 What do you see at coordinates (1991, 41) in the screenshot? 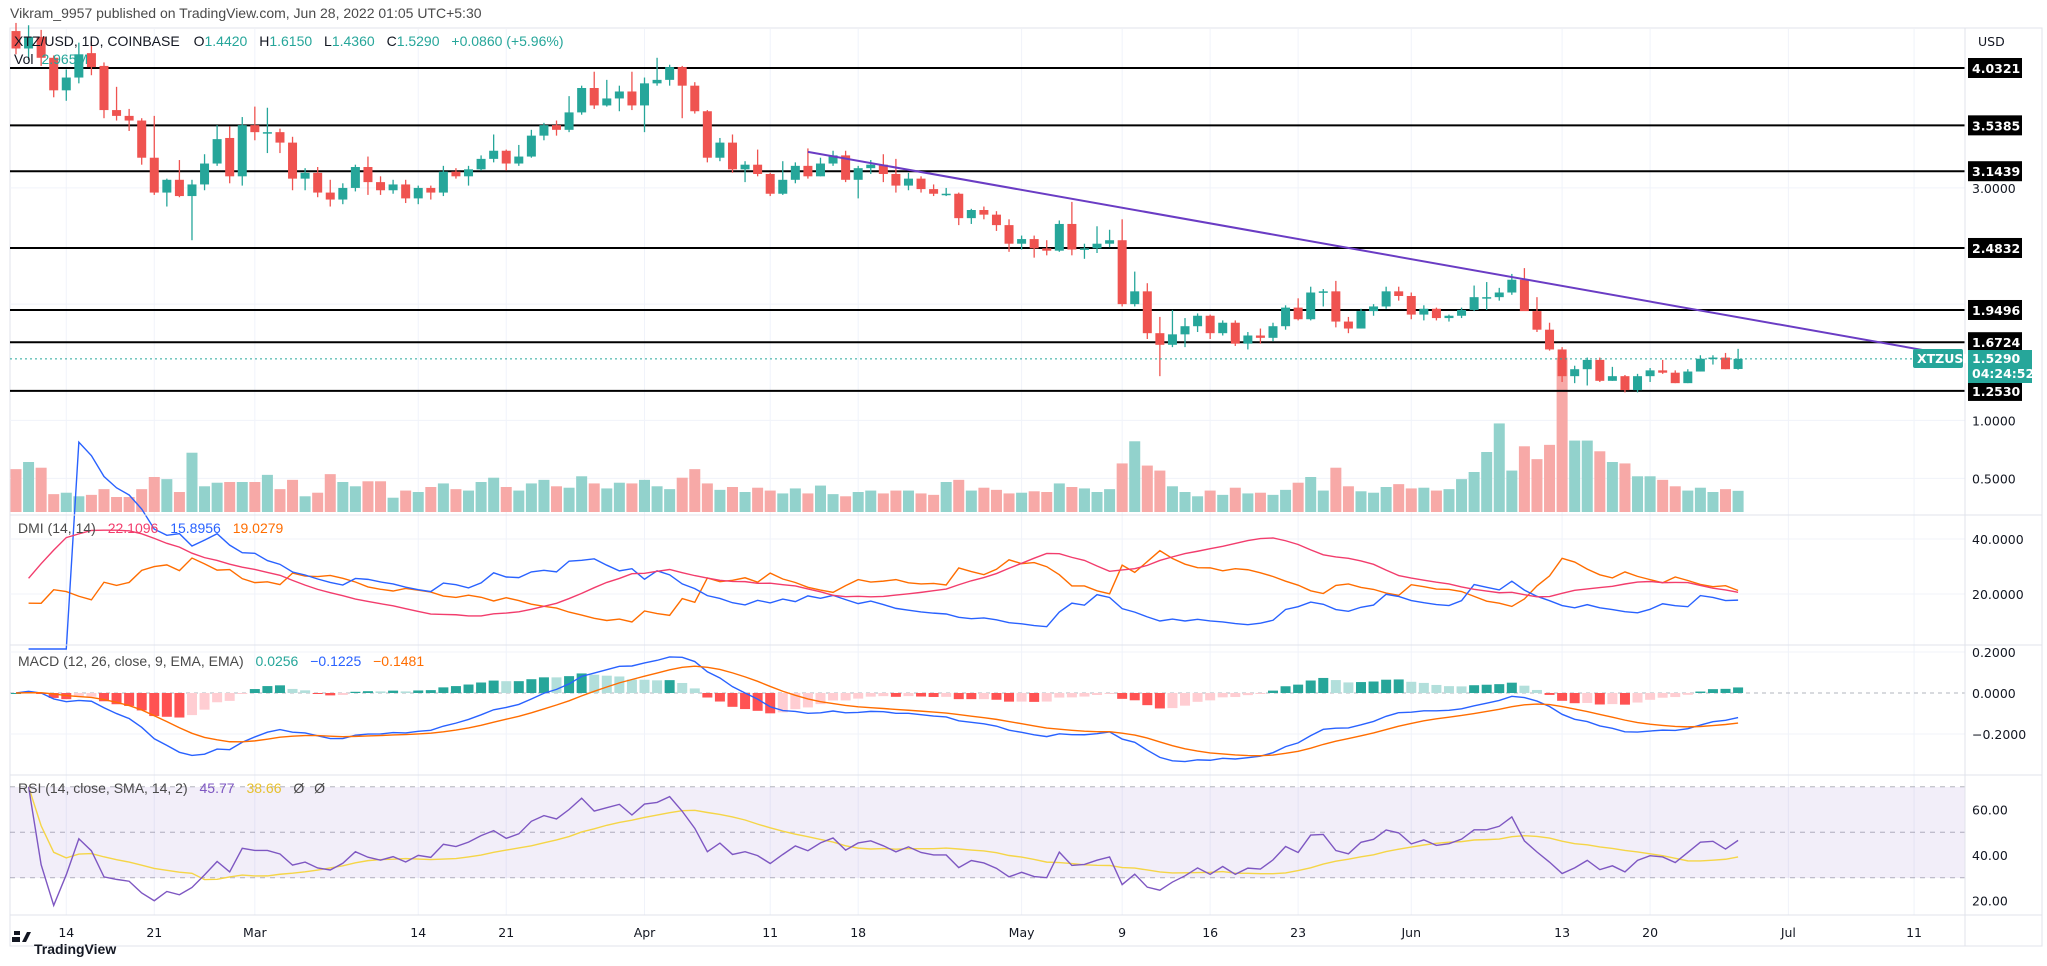
I see `currency-label: USD` at bounding box center [1991, 41].